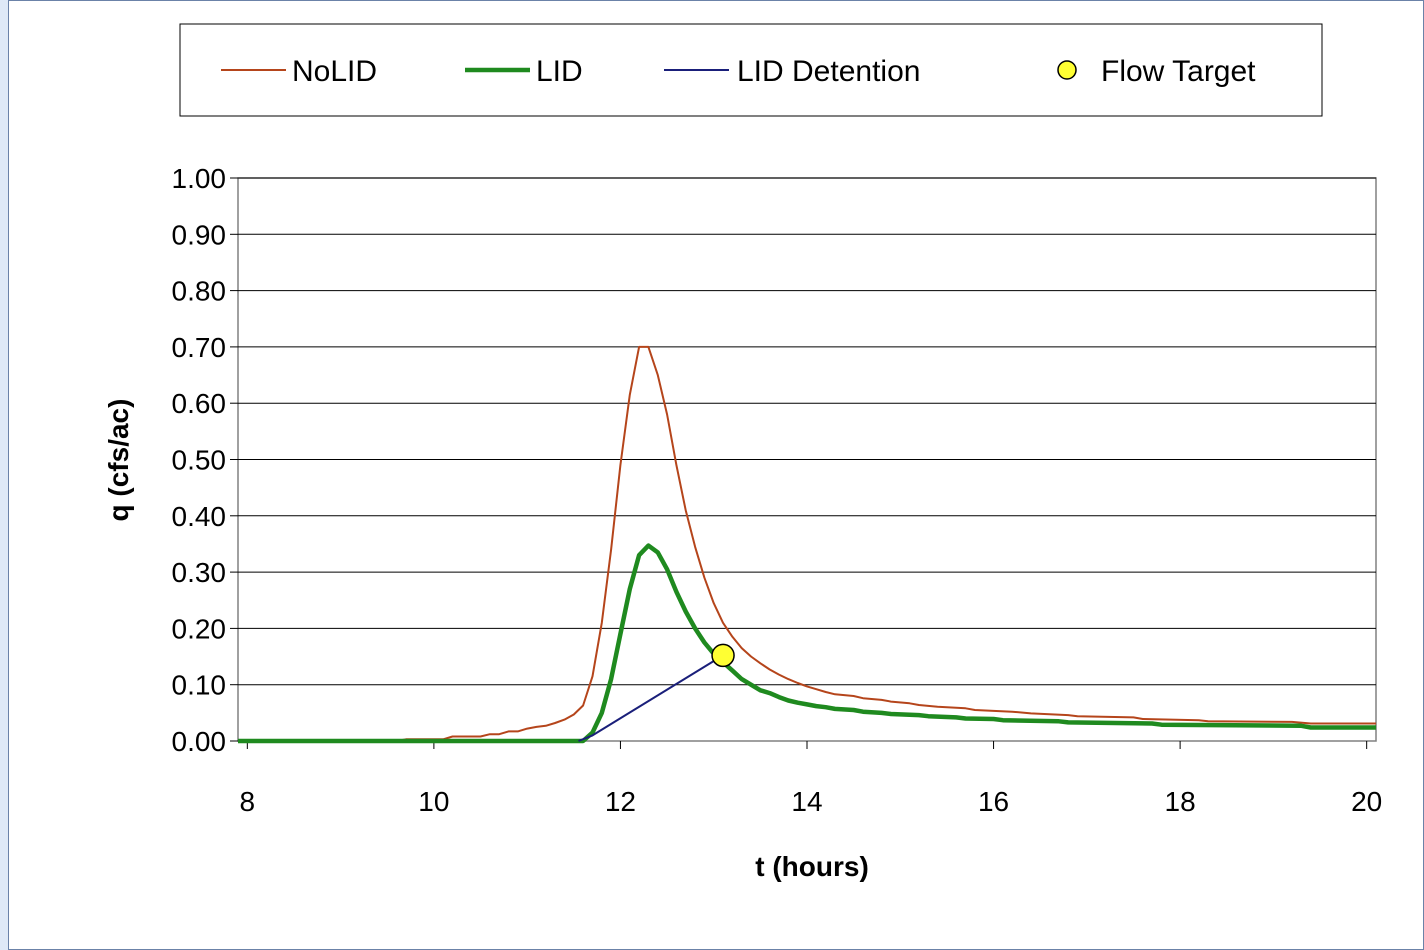  Describe the element at coordinates (199, 572) in the screenshot. I see `y-tick-label-3: 0.30` at that location.